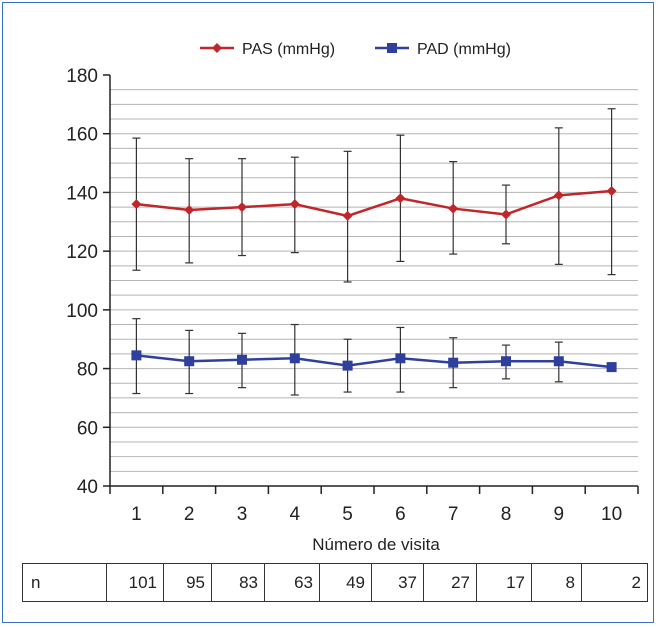  Describe the element at coordinates (82, 311) in the screenshot. I see `y-tick-label: 100` at that location.